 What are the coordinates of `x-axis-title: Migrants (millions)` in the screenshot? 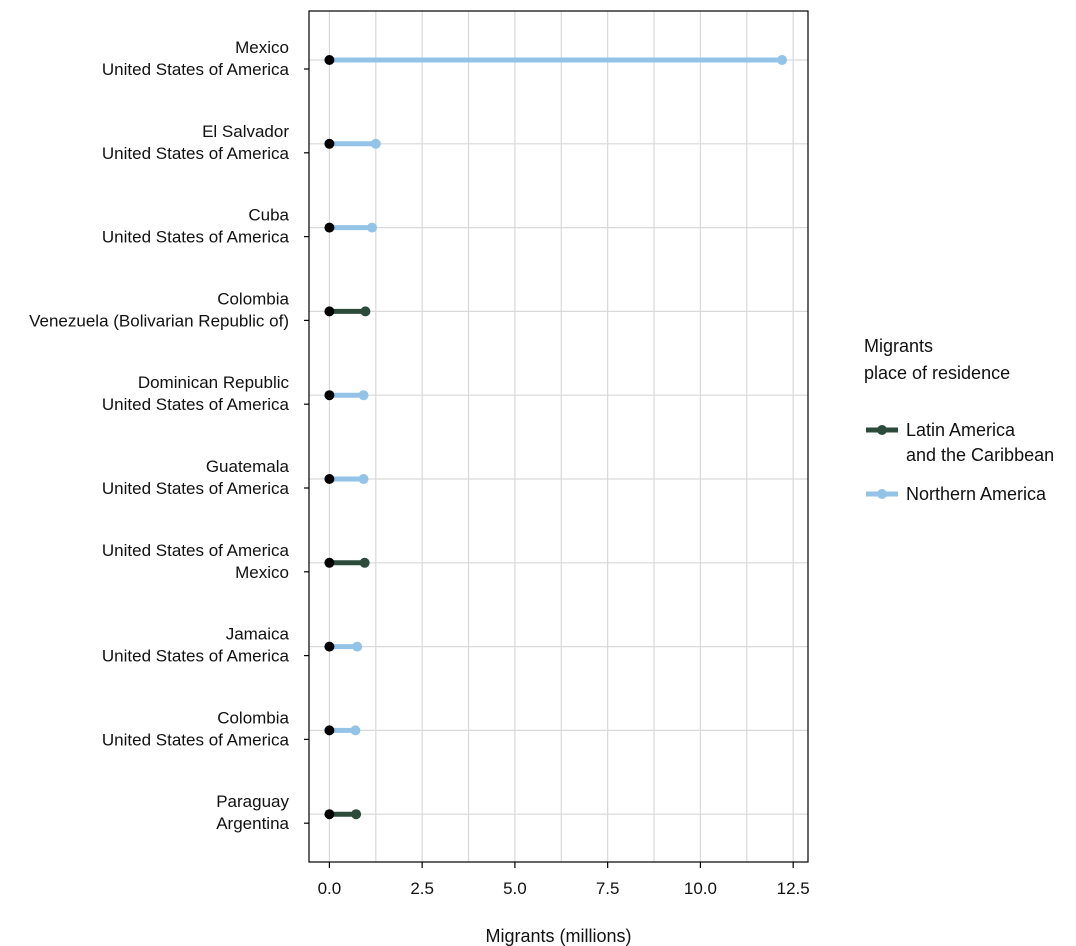 It's located at (558, 936).